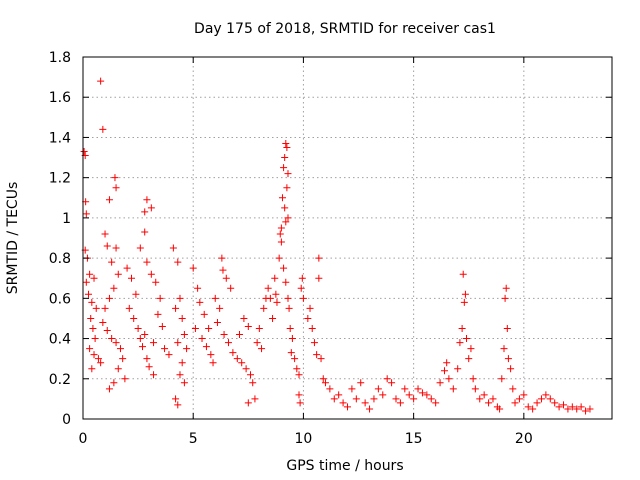  I want to click on x-tick-label: 10, so click(304, 439).